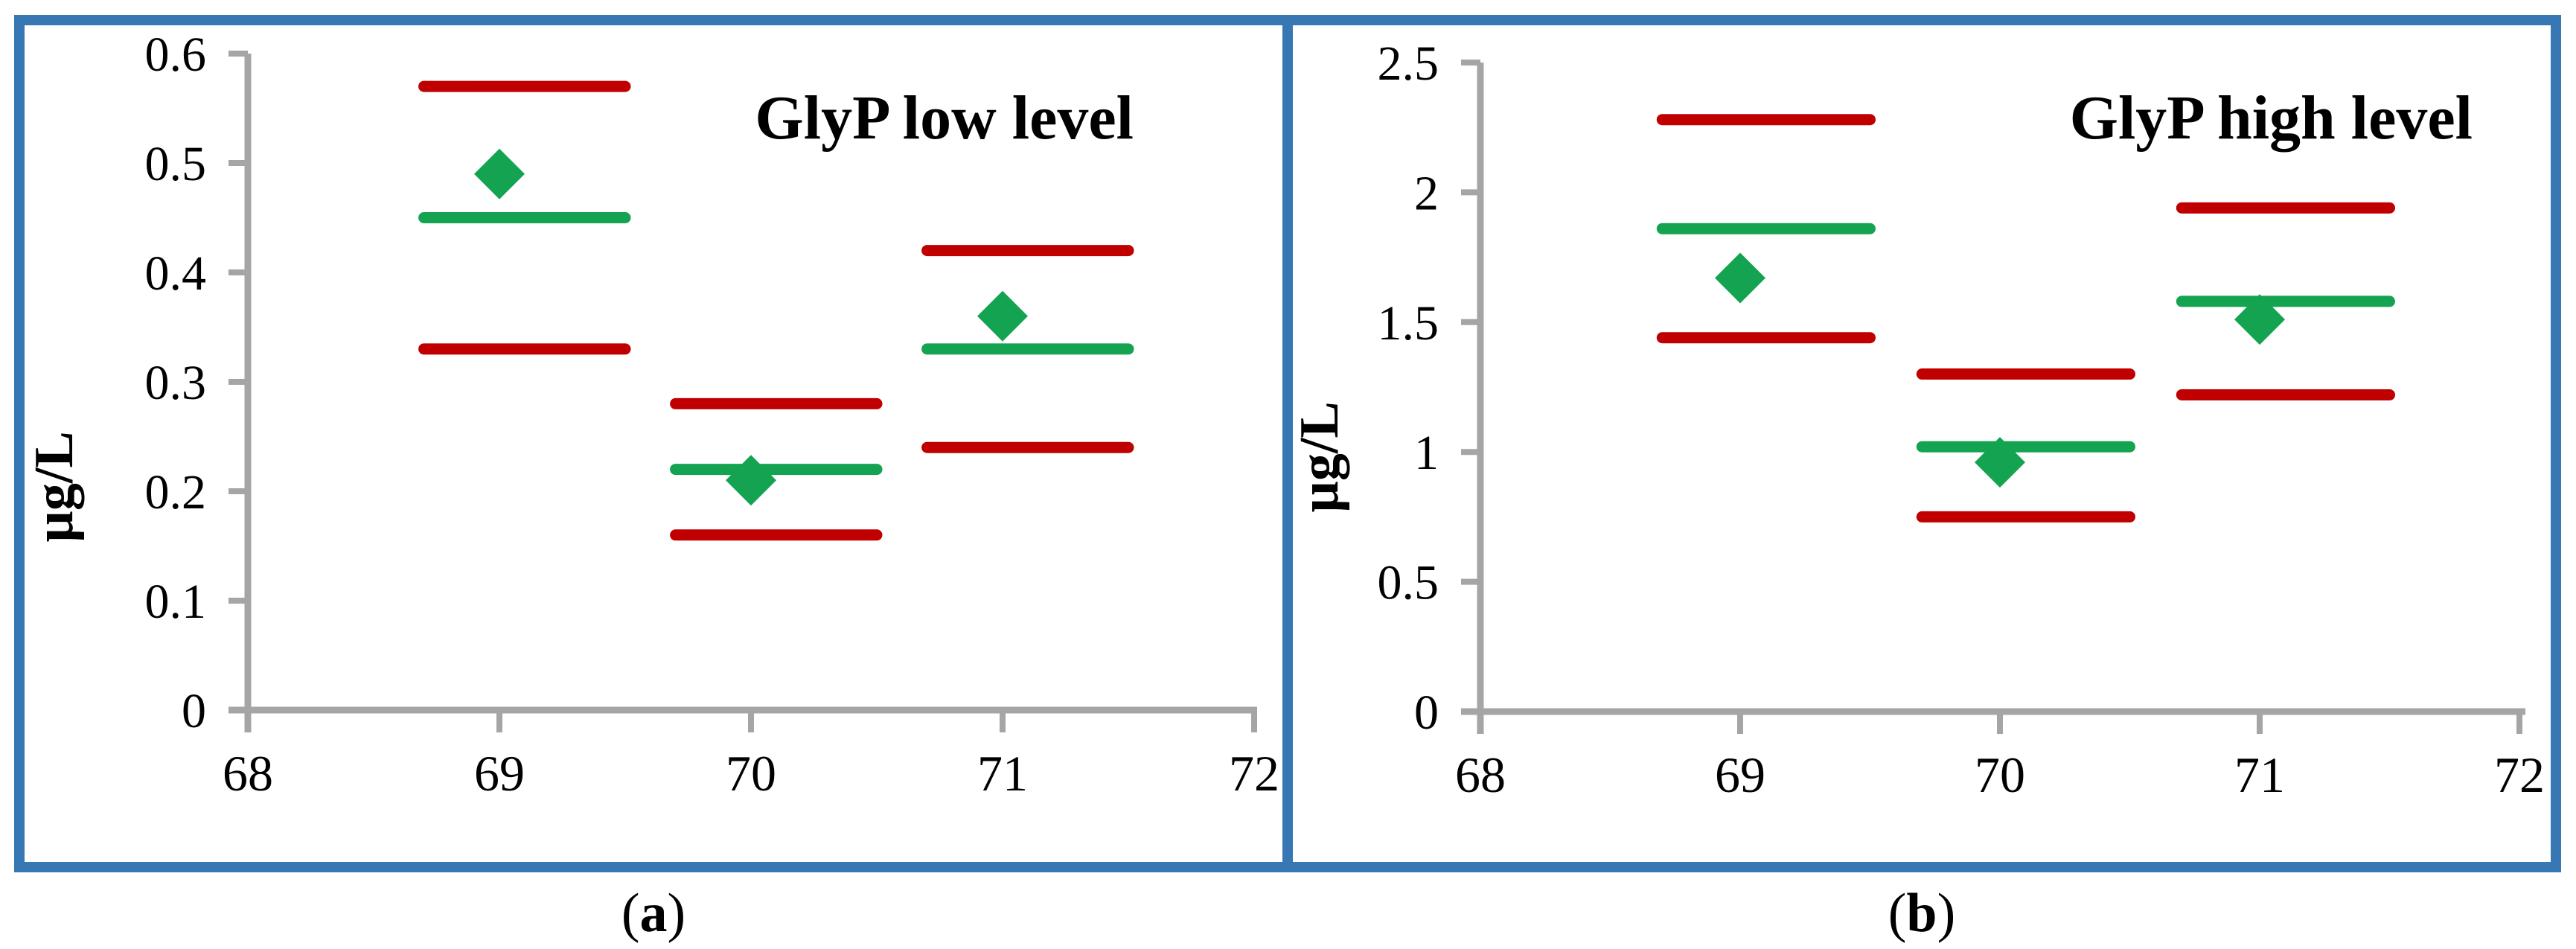  What do you see at coordinates (1408, 323) in the screenshot?
I see `y-tick-label: 1.5` at bounding box center [1408, 323].